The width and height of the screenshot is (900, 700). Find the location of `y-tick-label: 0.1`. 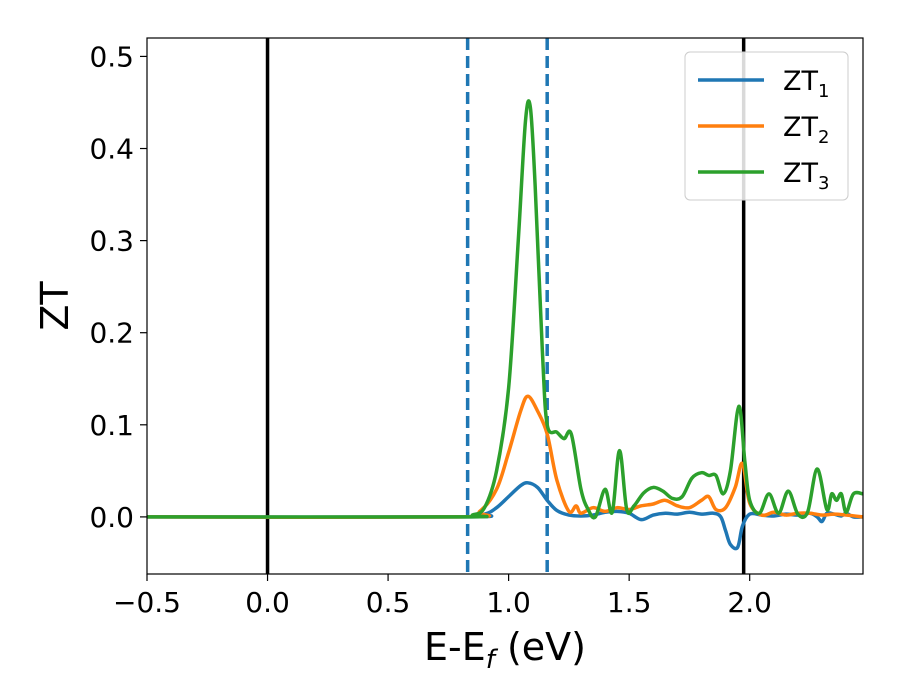

y-tick-label: 0.1 is located at coordinates (111, 425).